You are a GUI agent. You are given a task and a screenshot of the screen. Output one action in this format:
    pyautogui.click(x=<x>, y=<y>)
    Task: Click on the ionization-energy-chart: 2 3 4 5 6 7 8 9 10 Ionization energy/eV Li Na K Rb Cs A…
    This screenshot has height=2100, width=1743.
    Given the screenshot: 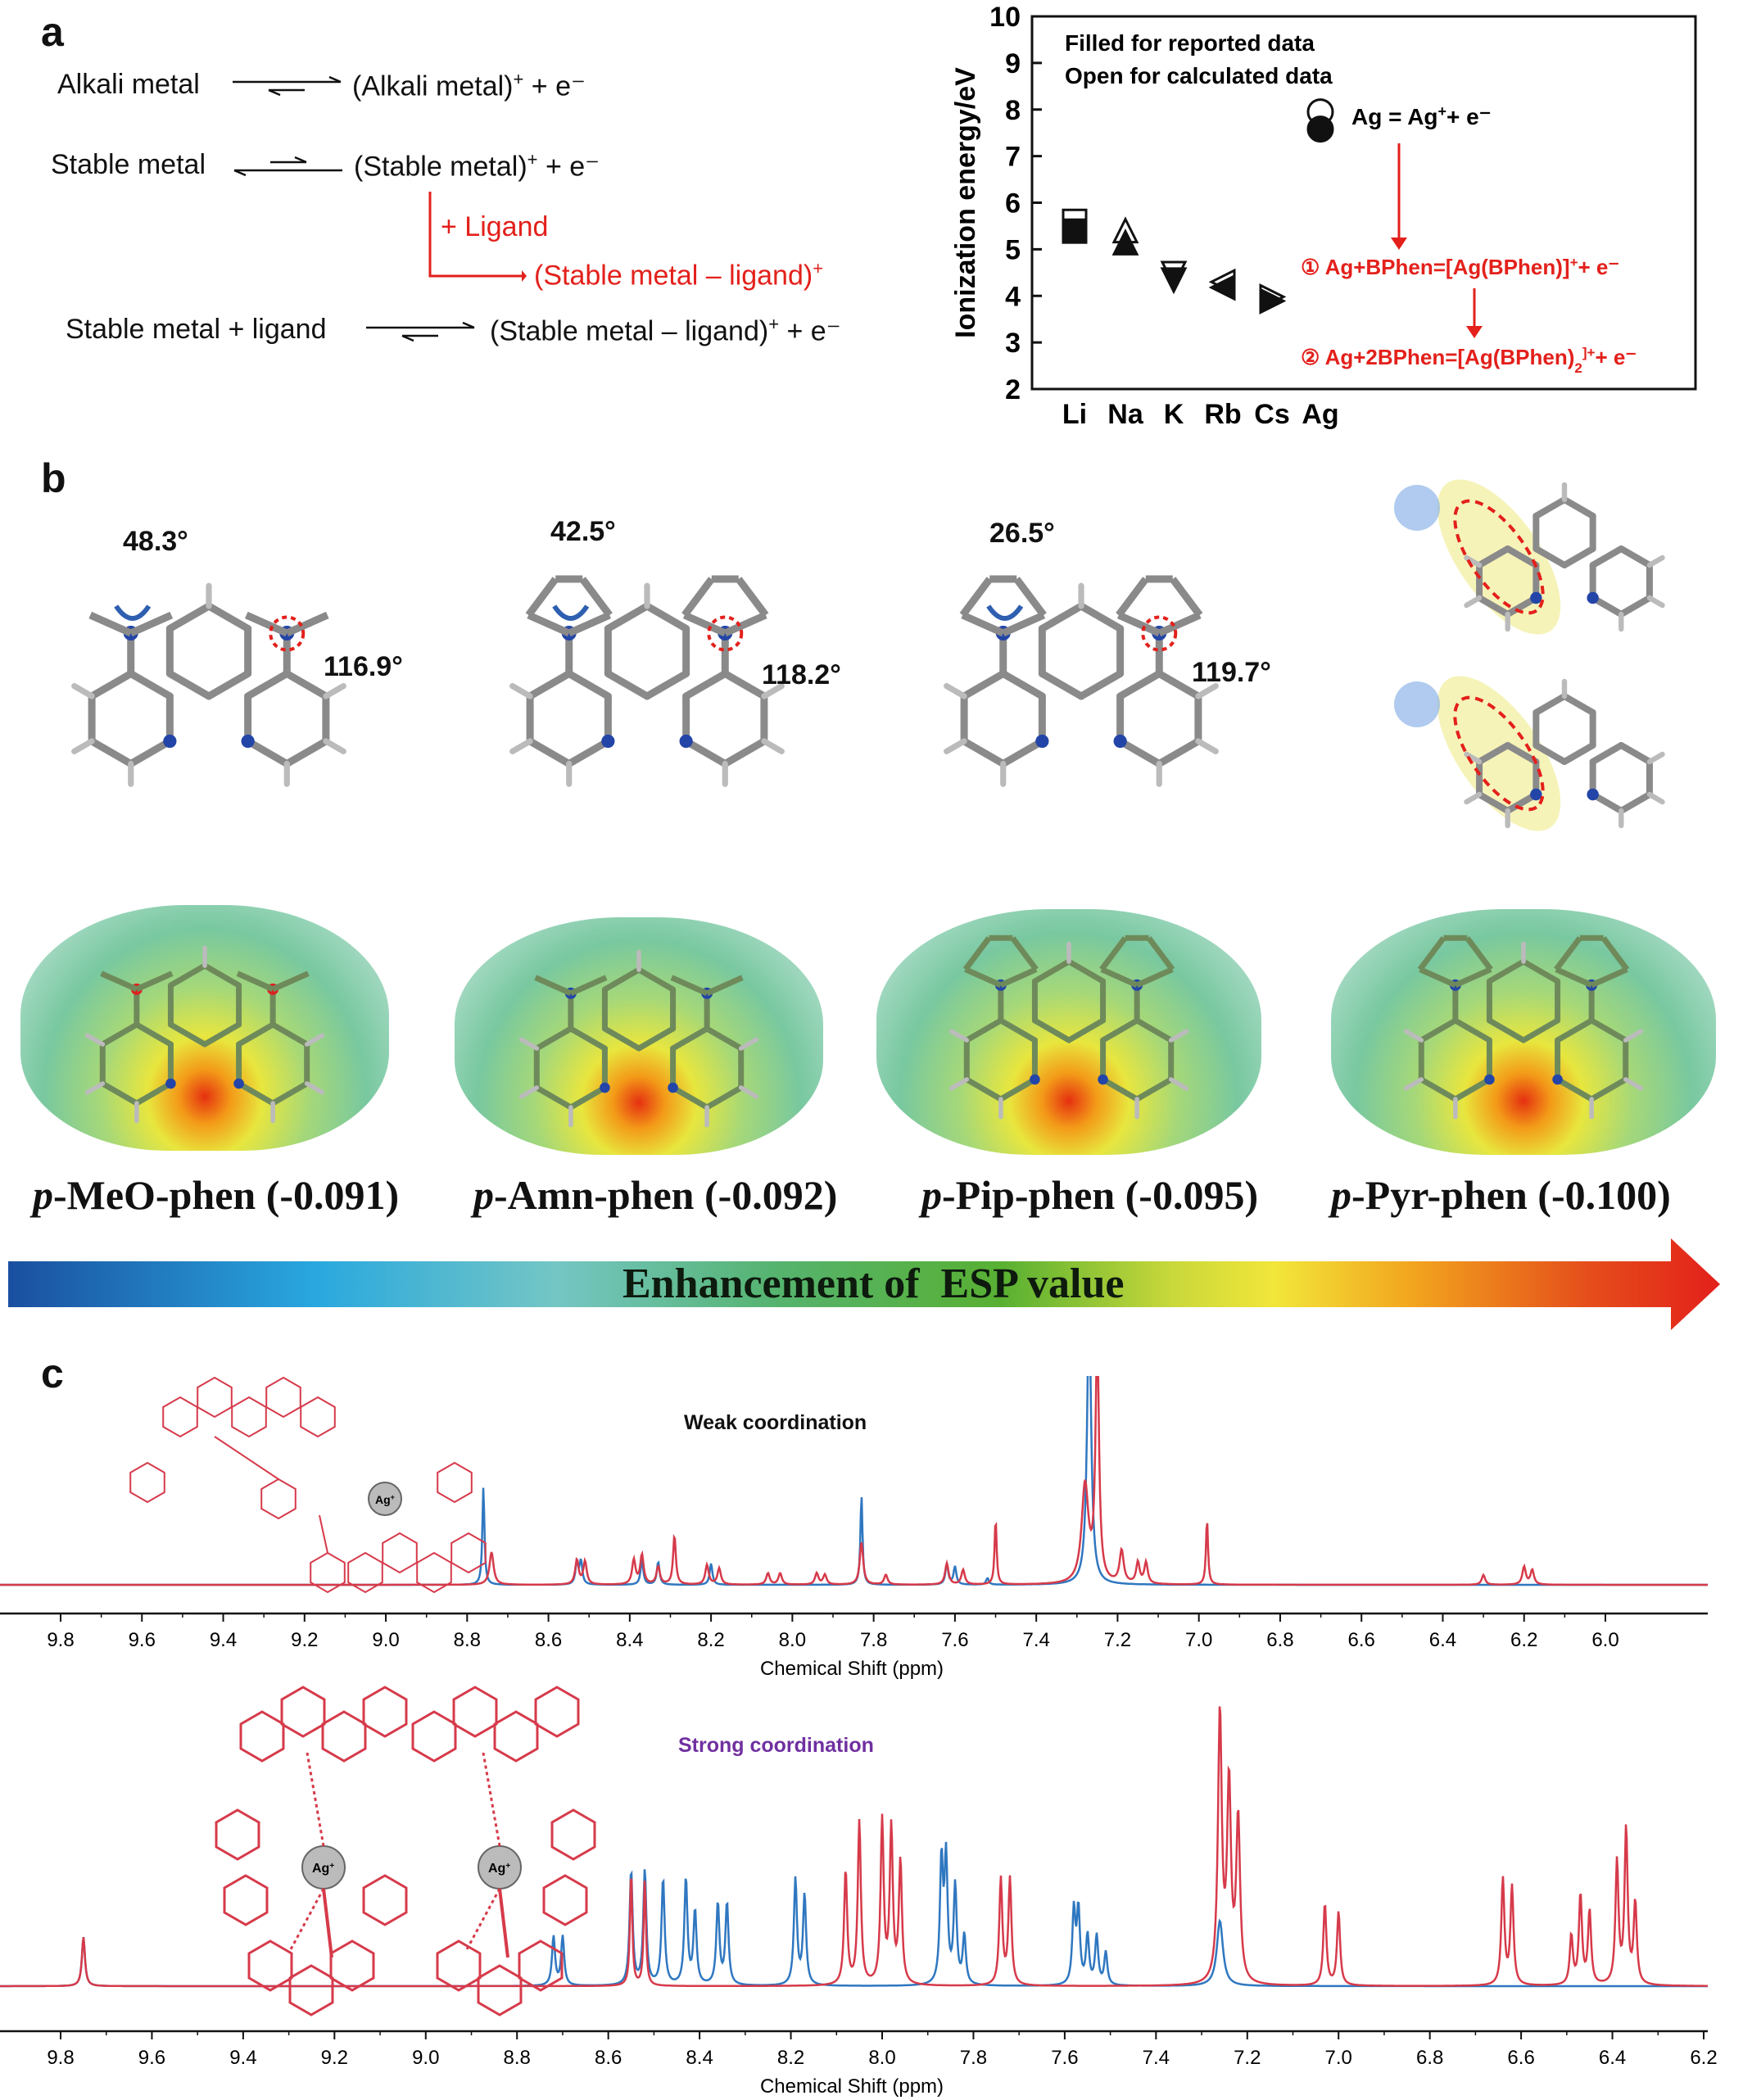 What is the action you would take?
    pyautogui.click(x=1323, y=216)
    